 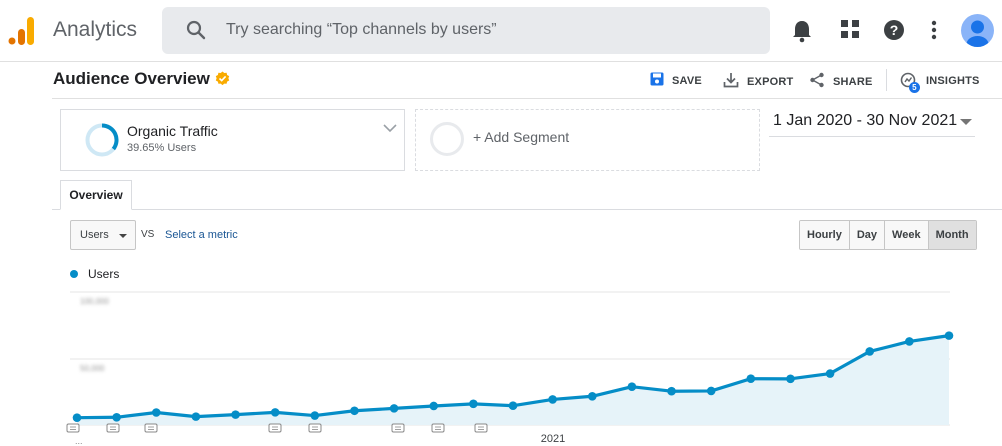 I want to click on verified-badge-icon, so click(x=222, y=81).